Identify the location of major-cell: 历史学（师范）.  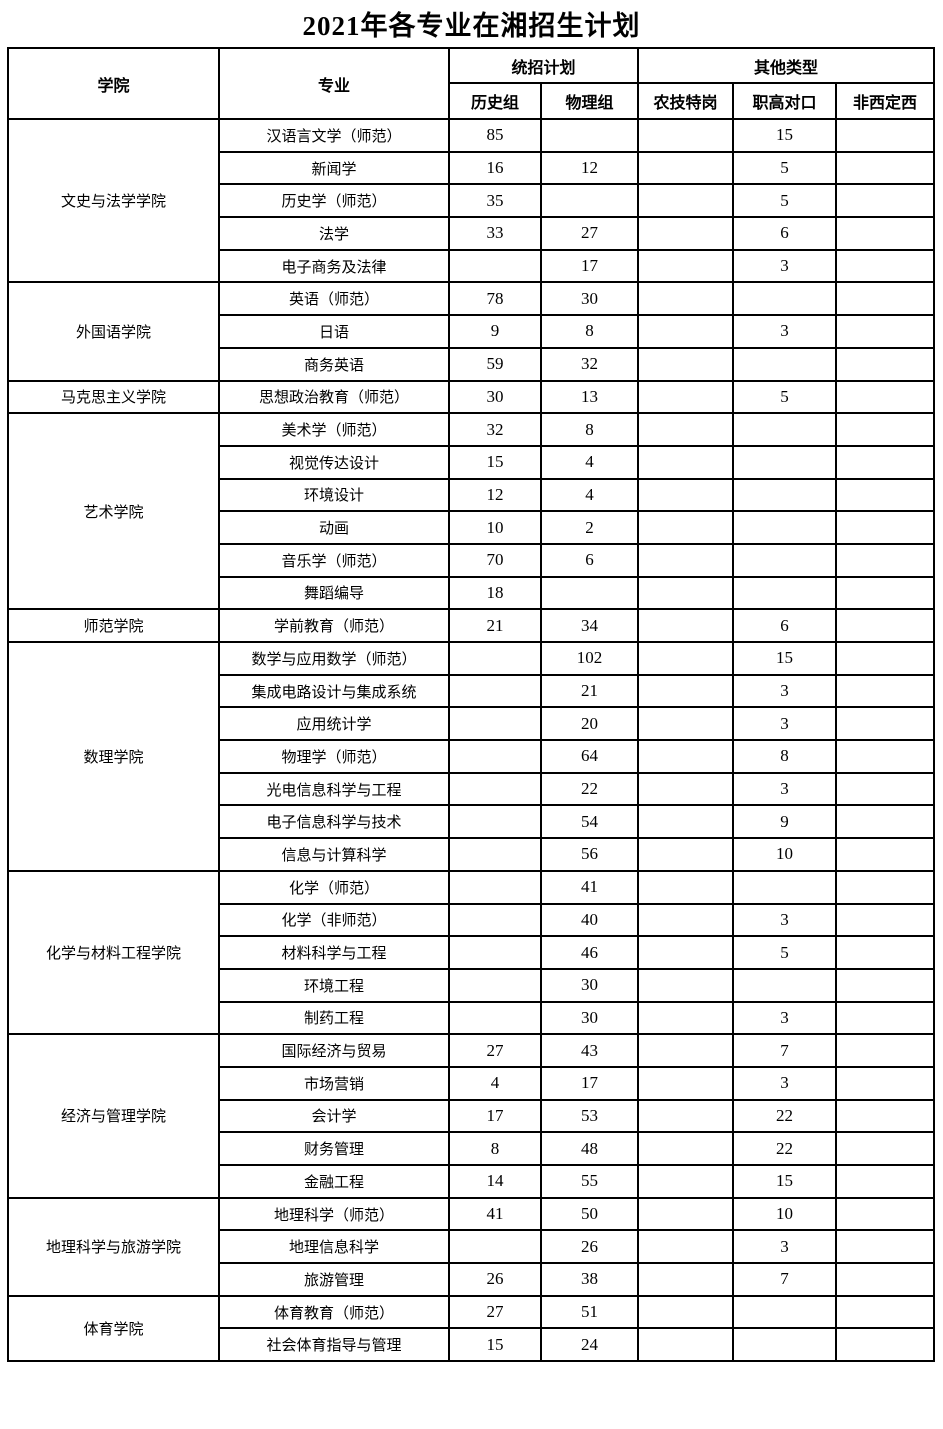
(334, 201).